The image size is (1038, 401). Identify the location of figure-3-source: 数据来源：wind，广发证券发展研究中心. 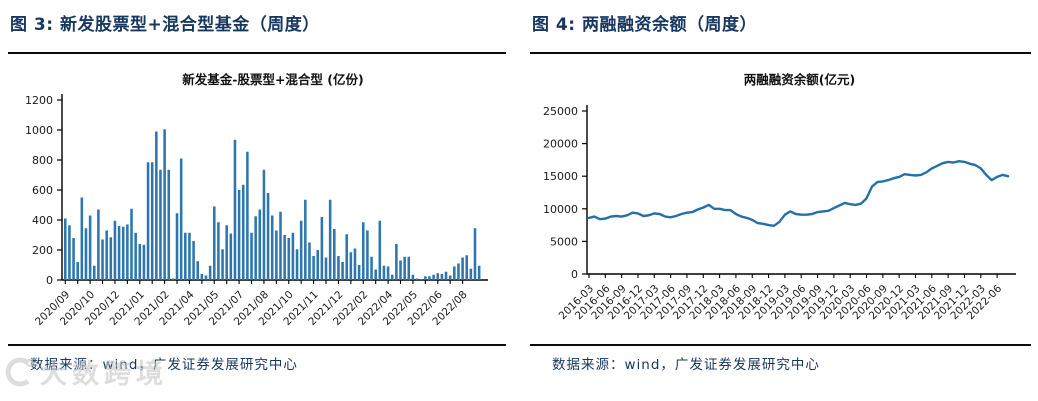
(164, 365).